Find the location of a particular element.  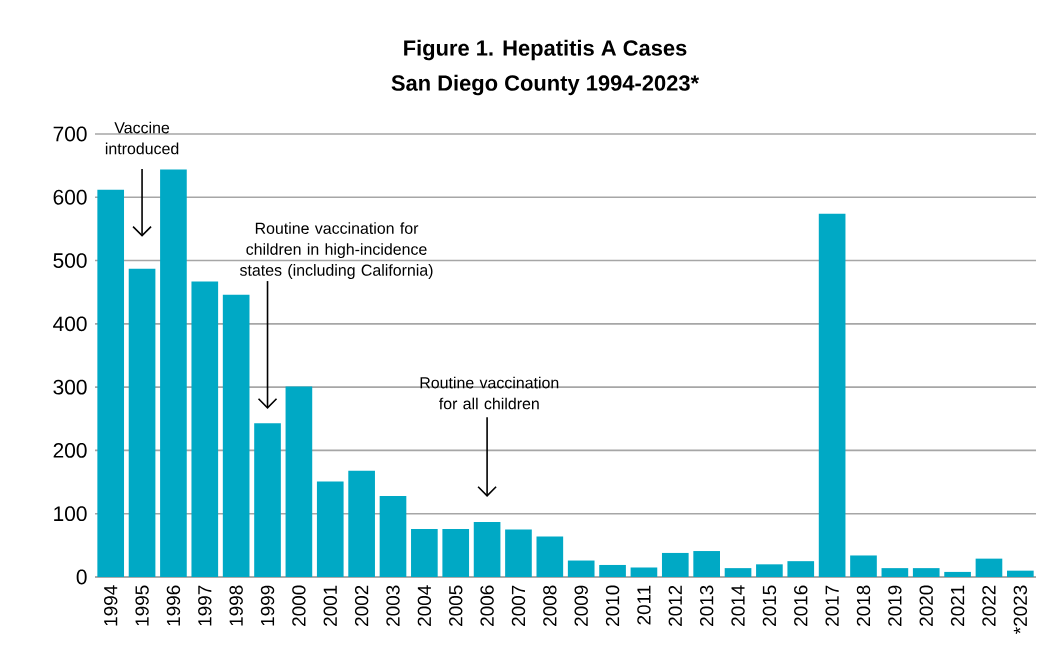

x-tick-label: 2001 is located at coordinates (330, 605).